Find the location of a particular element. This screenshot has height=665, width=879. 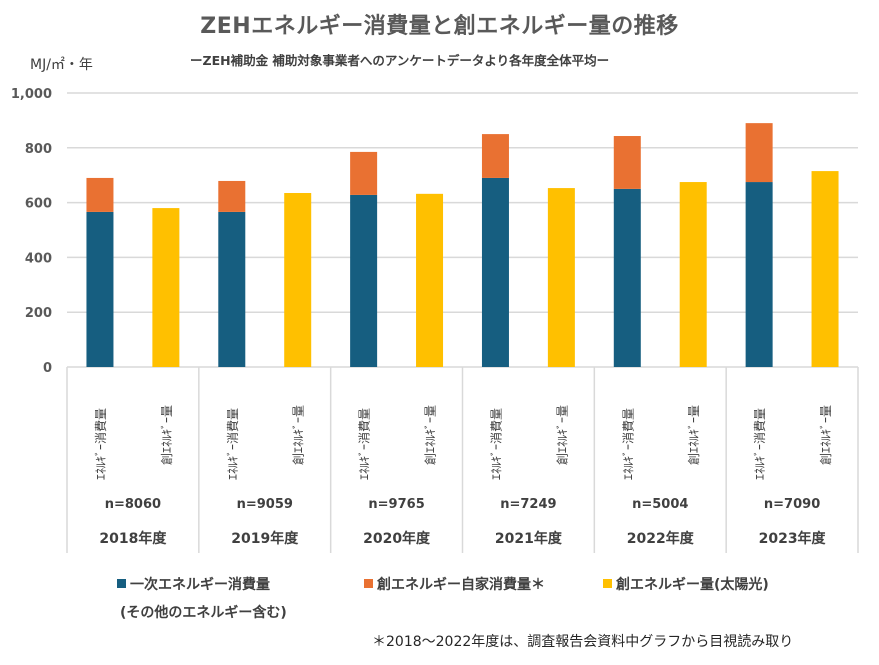

legend-label: 創エネルギー自家消費量＊ is located at coordinates (461, 585).